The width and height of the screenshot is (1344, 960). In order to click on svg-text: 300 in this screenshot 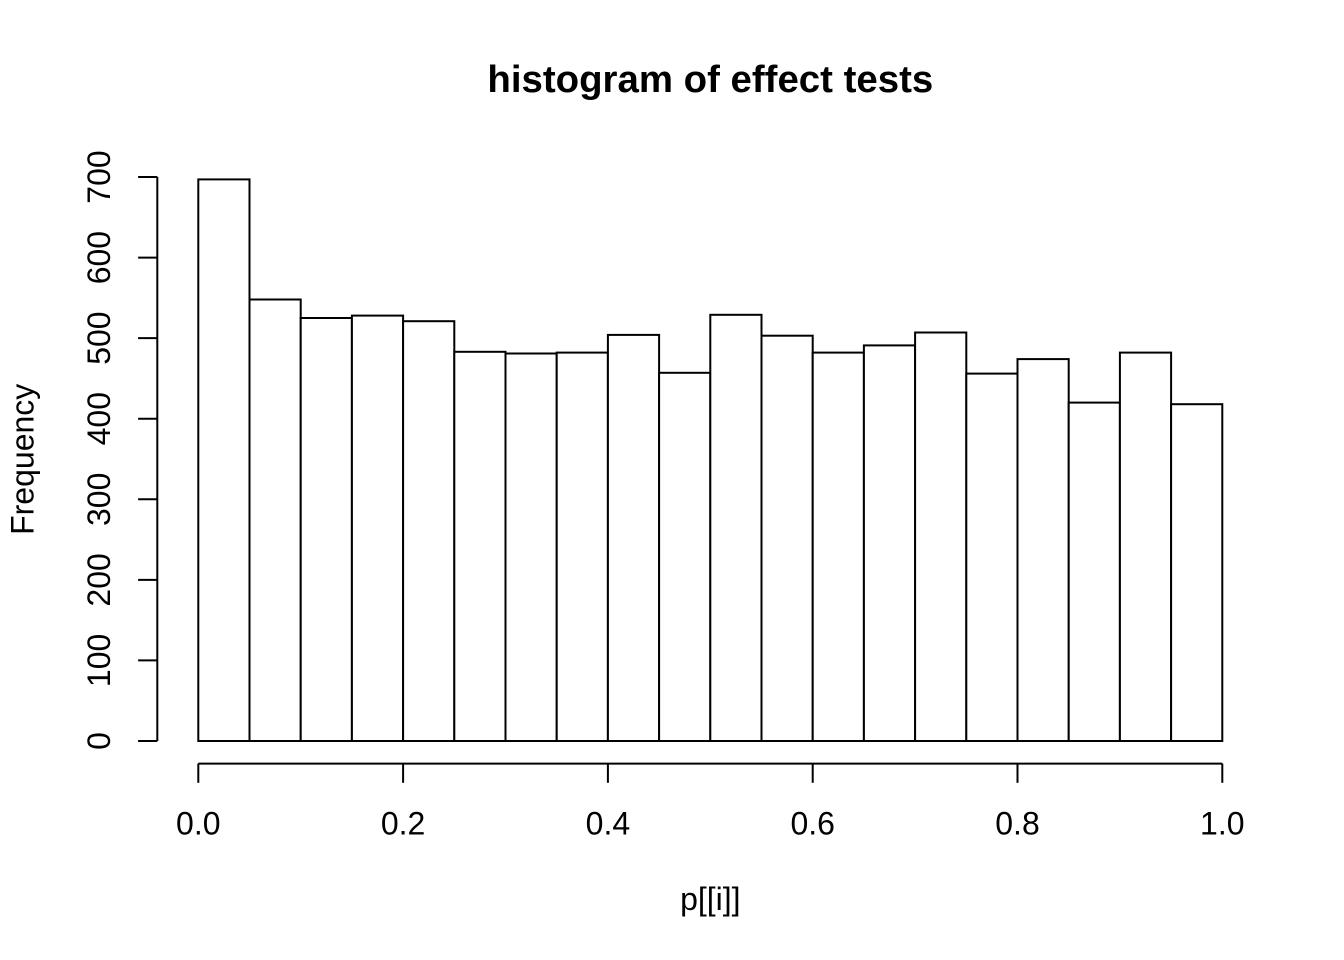, I will do `click(99, 499)`.